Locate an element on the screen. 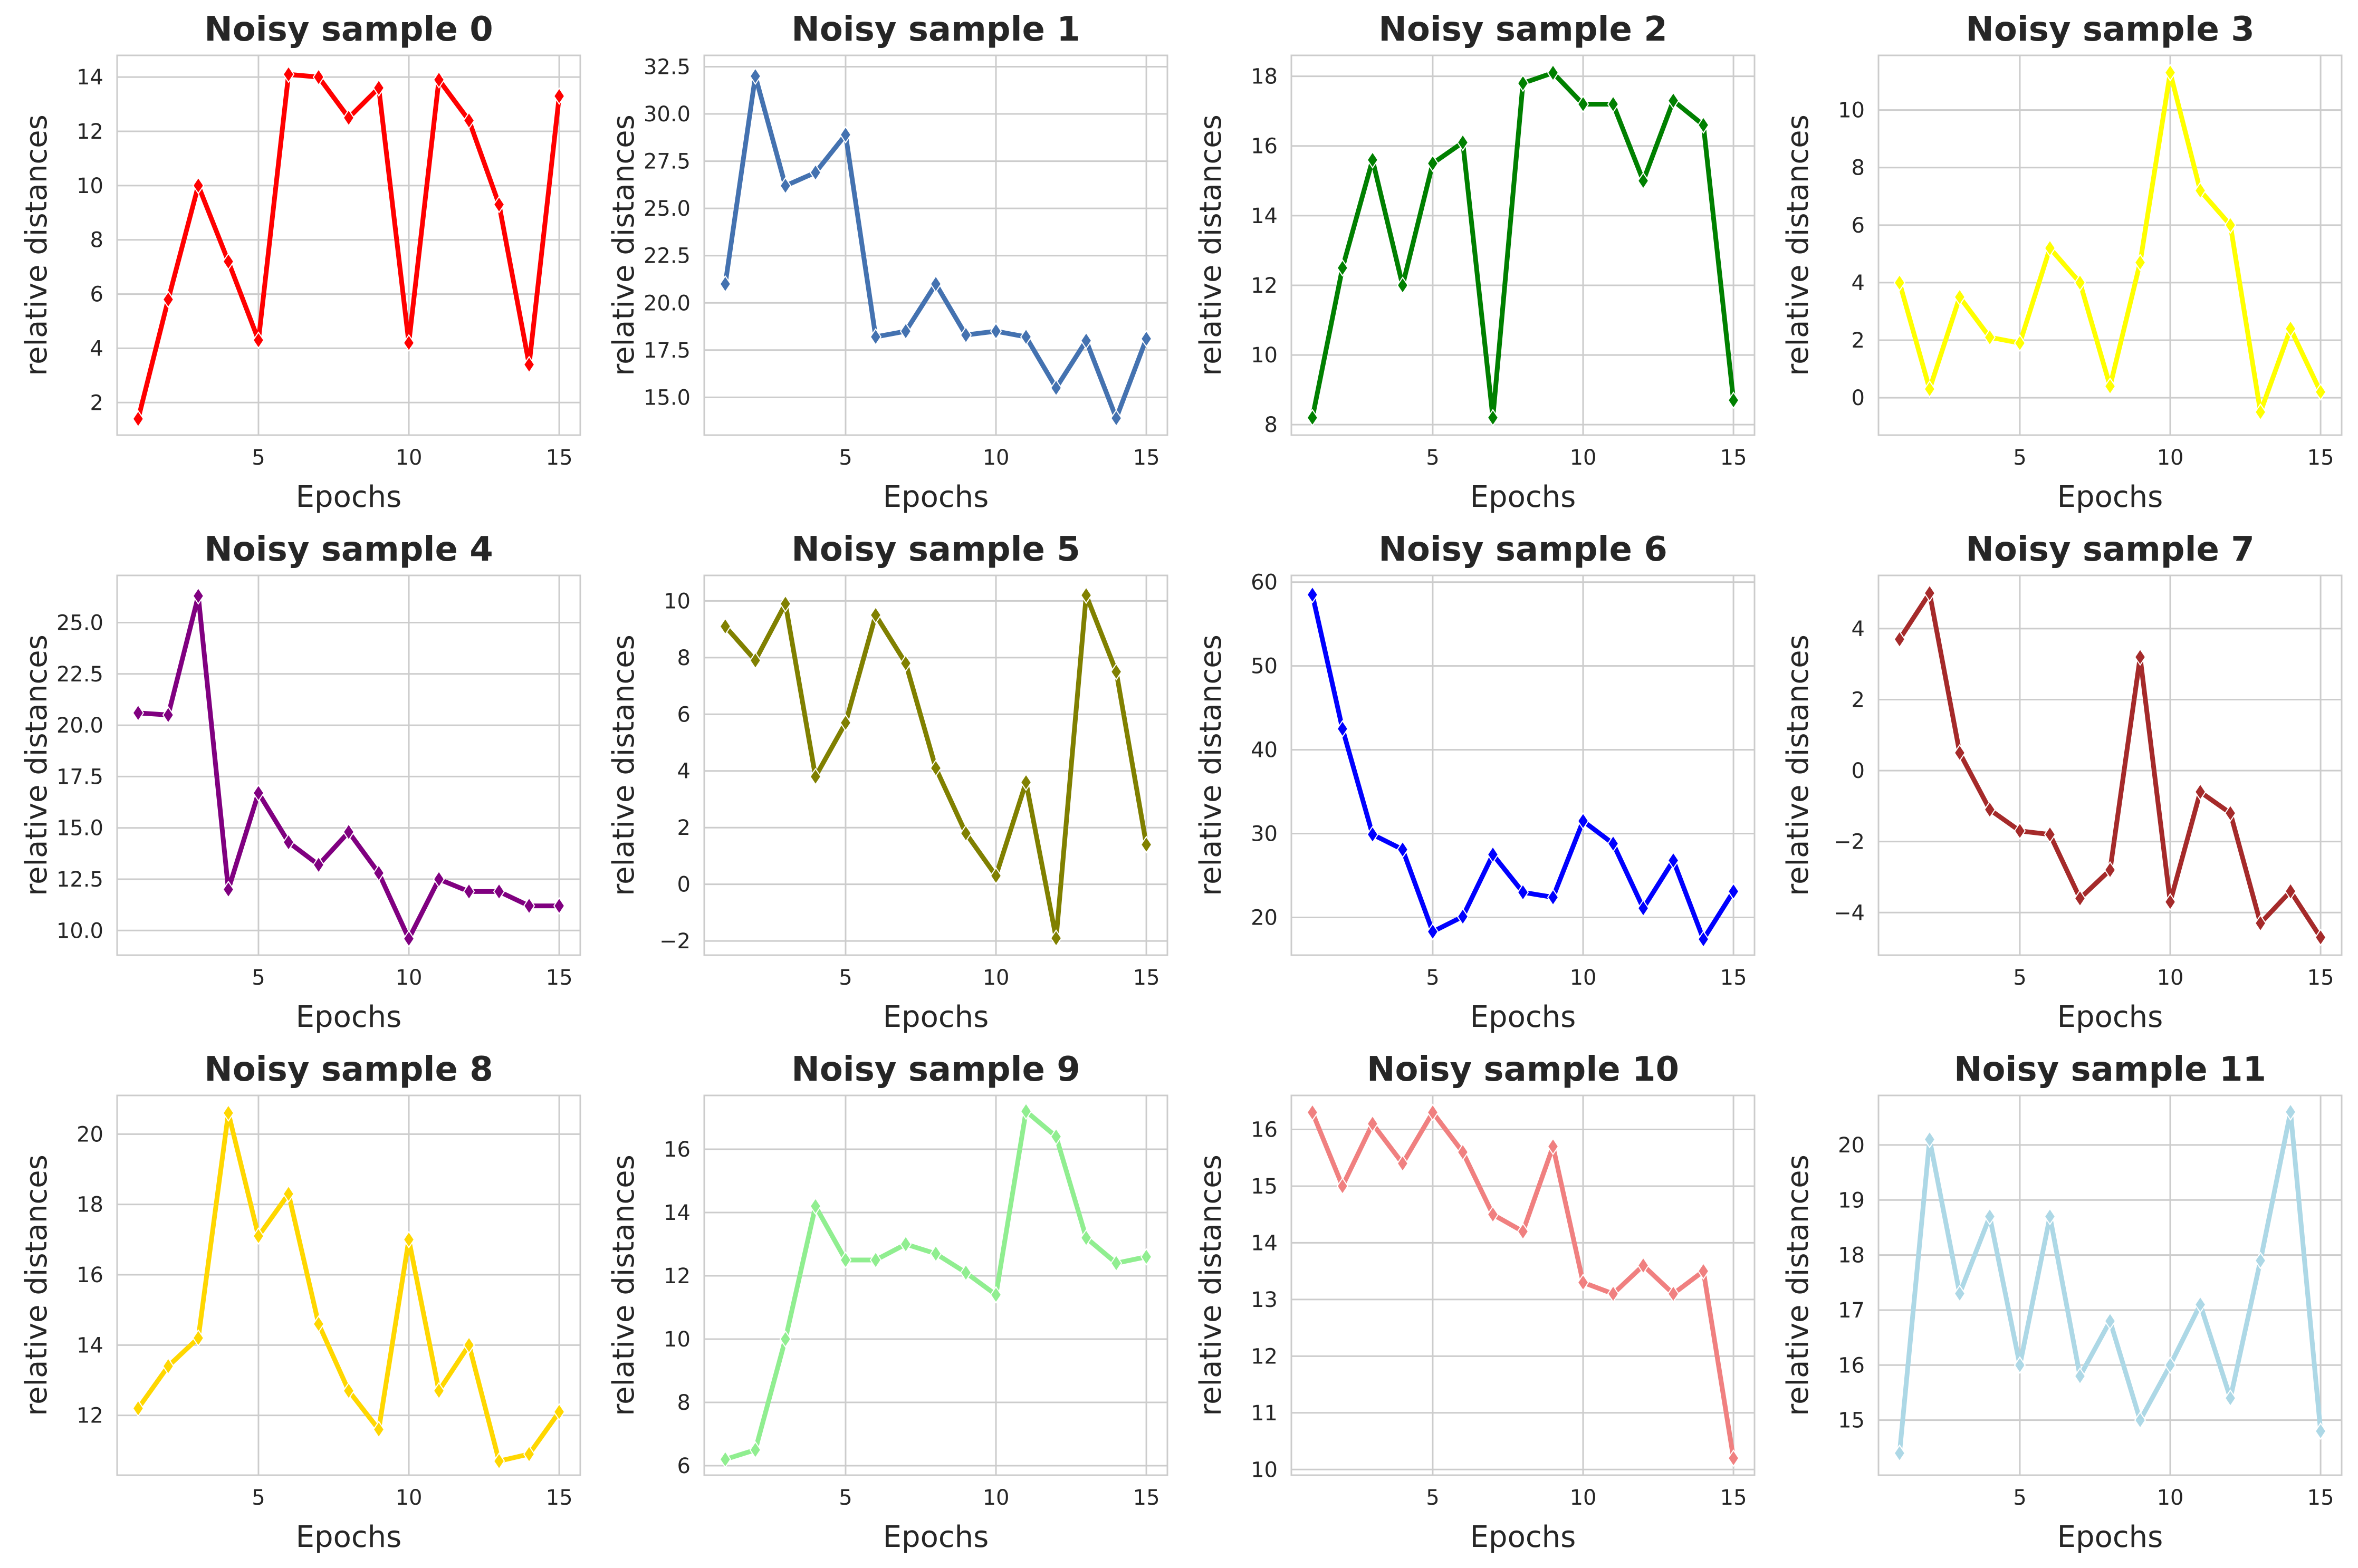 Image resolution: width=2358 pixels, height=1568 pixels. y-tick-label: 14 is located at coordinates (1264, 1243).